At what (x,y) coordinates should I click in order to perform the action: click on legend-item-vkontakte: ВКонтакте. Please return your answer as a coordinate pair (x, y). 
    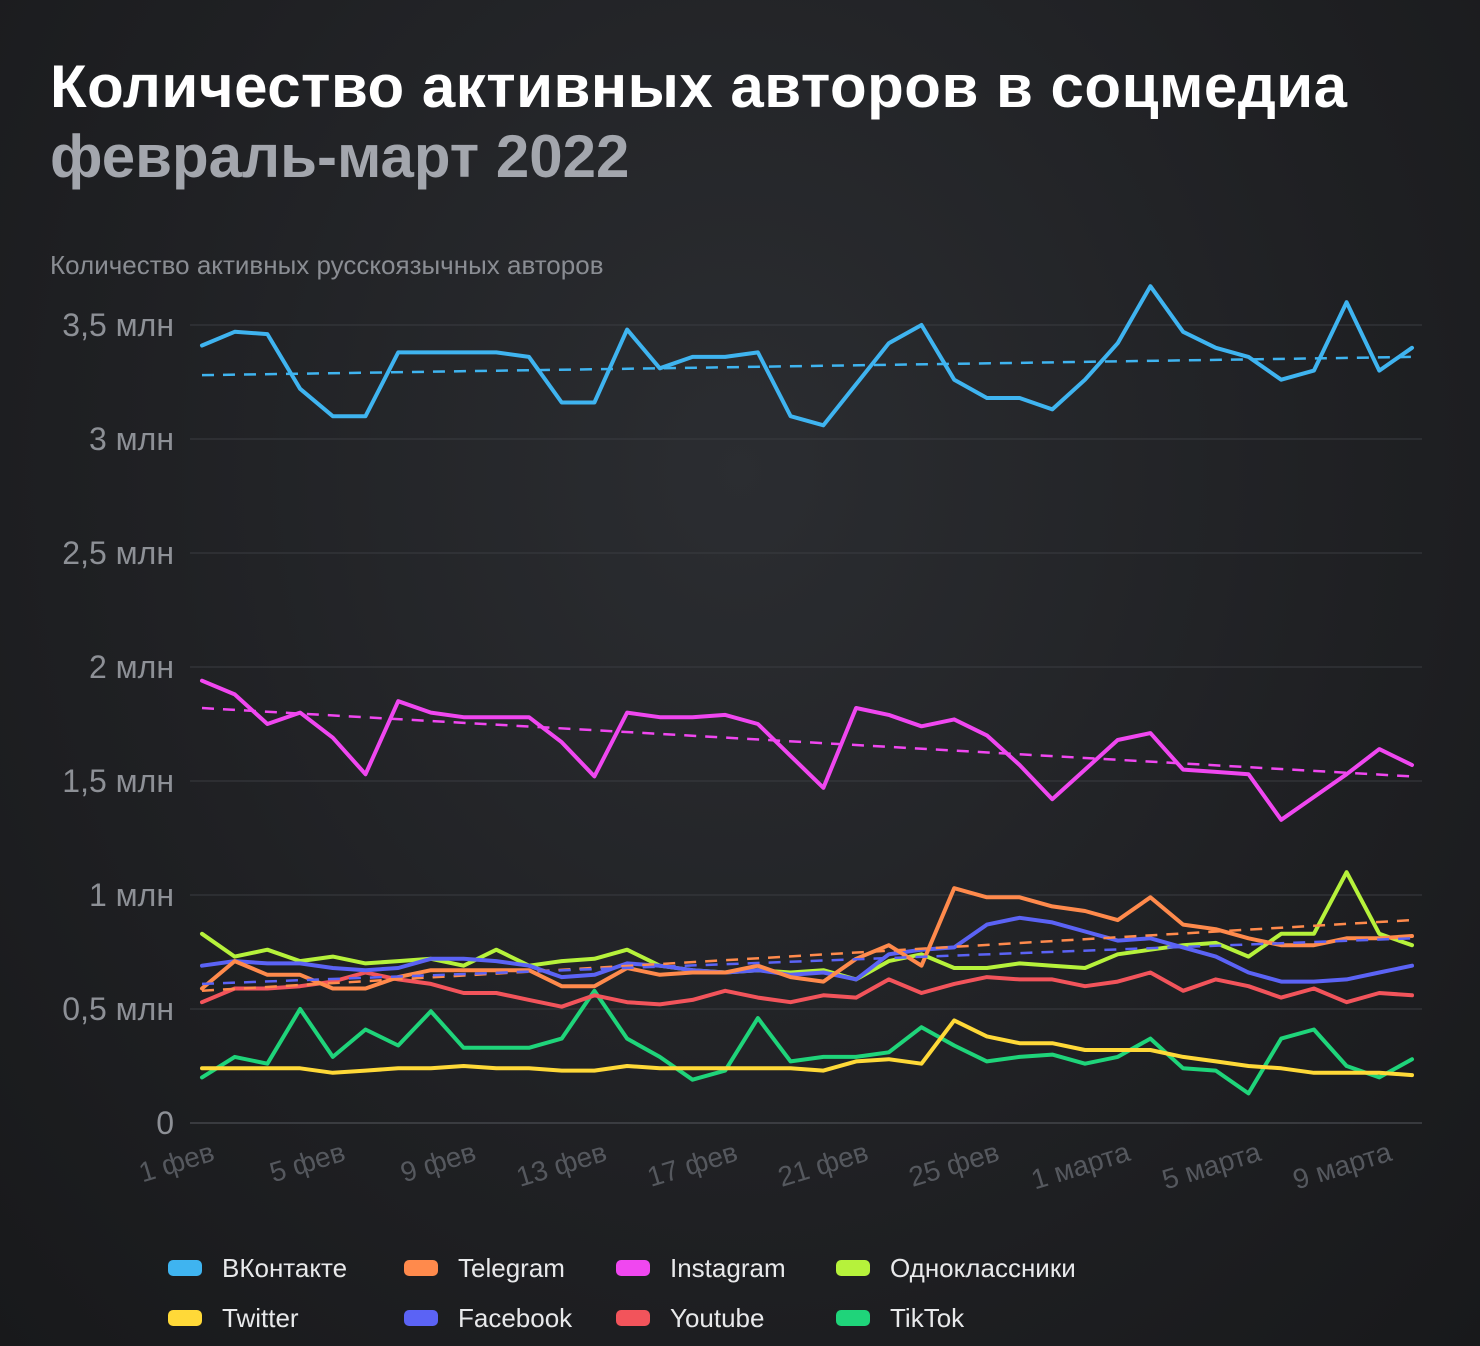
    Looking at the image, I should click on (257, 1268).